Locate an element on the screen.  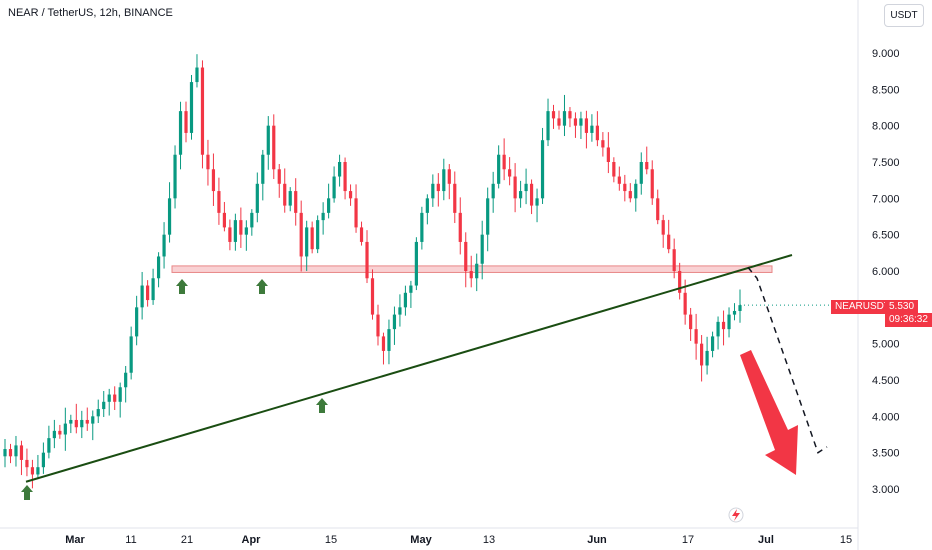
x-tick-label: 15 is located at coordinates (846, 540).